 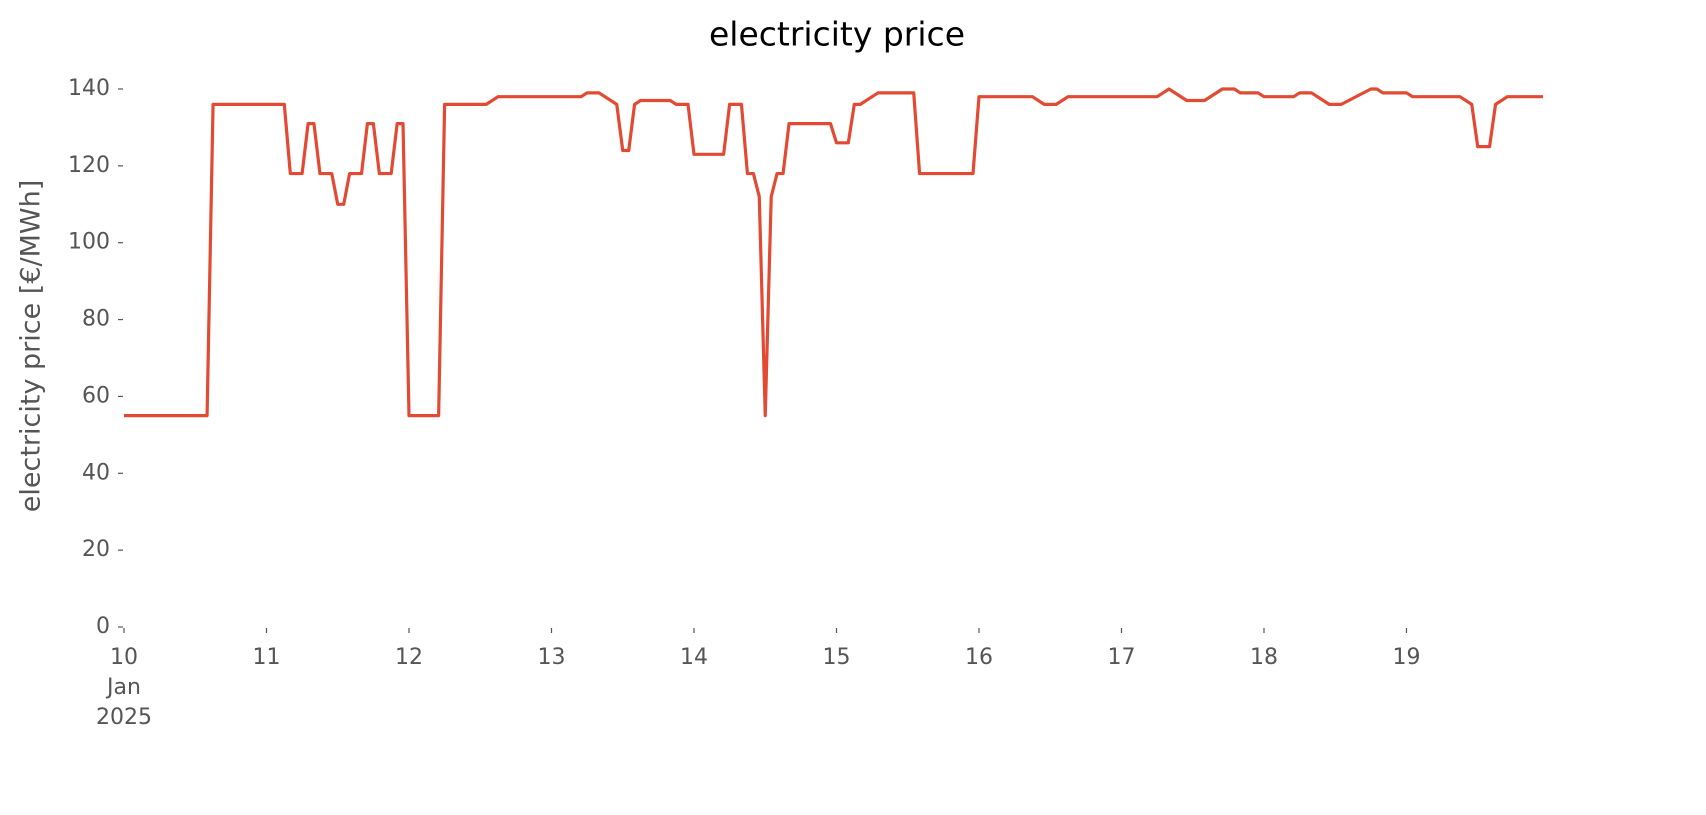 What do you see at coordinates (103, 626) in the screenshot?
I see `y-tick-label: 0` at bounding box center [103, 626].